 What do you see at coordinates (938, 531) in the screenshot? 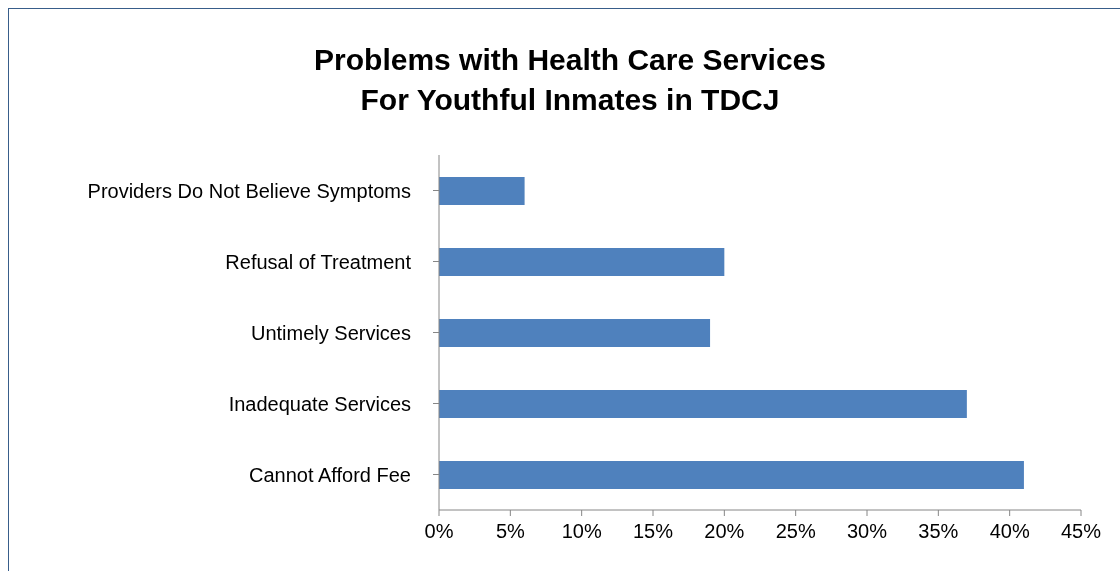
I see `x-tick-label: 35%` at bounding box center [938, 531].